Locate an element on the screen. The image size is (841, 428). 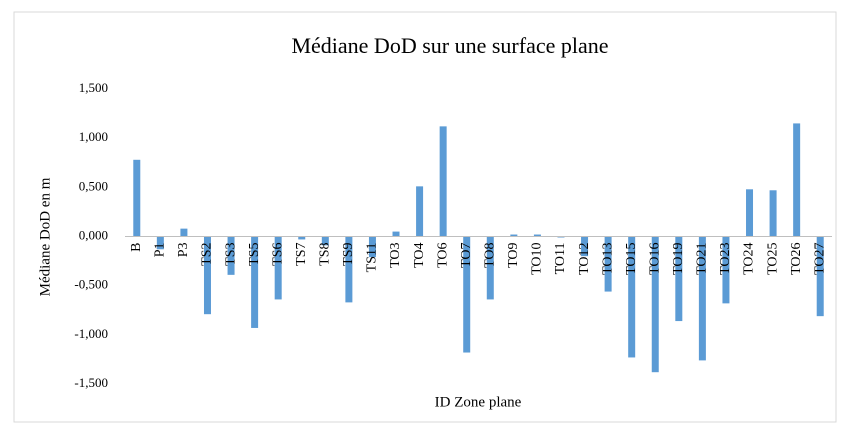
x-tick-label: TO26 is located at coordinates (796, 259).